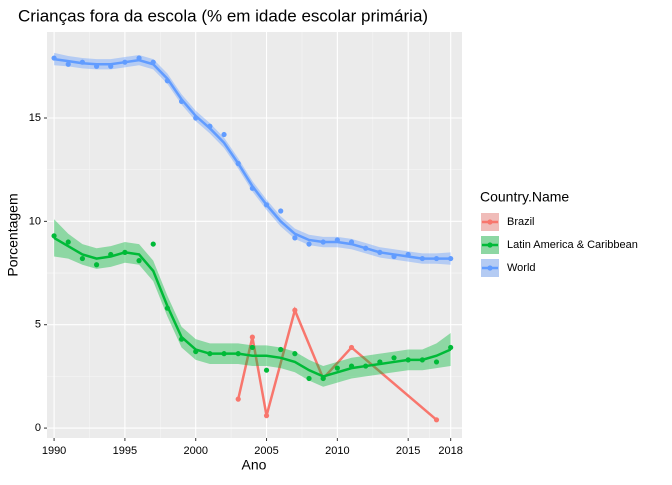  What do you see at coordinates (38, 428) in the screenshot?
I see `y-tick-label: 0` at bounding box center [38, 428].